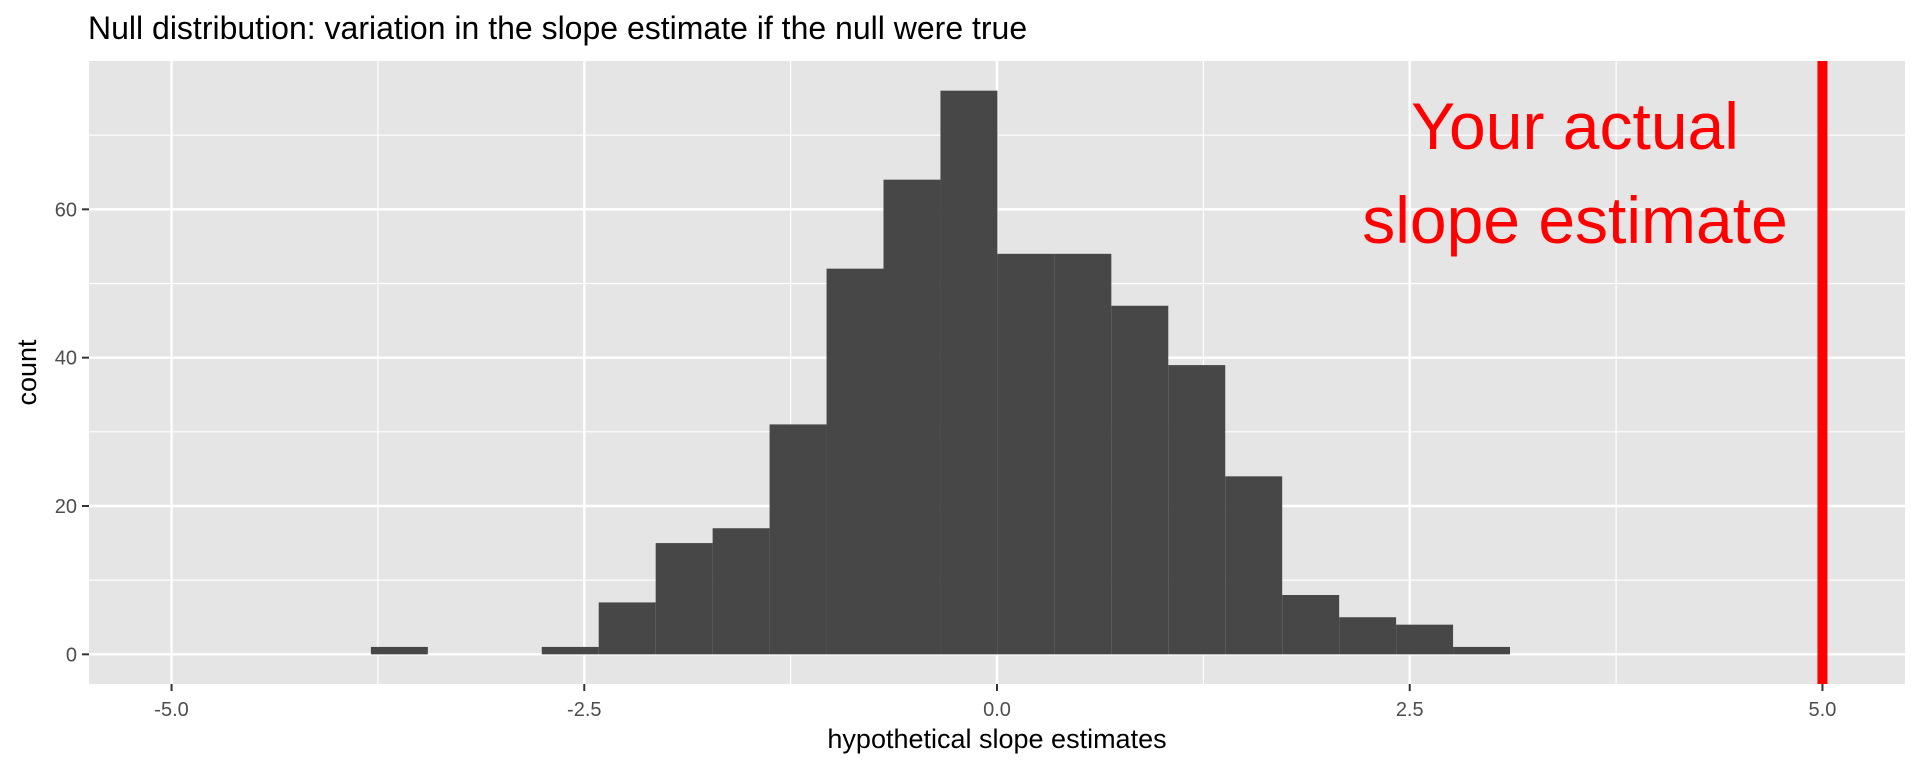  What do you see at coordinates (66, 359) in the screenshot?
I see `y-tick-label: 40` at bounding box center [66, 359].